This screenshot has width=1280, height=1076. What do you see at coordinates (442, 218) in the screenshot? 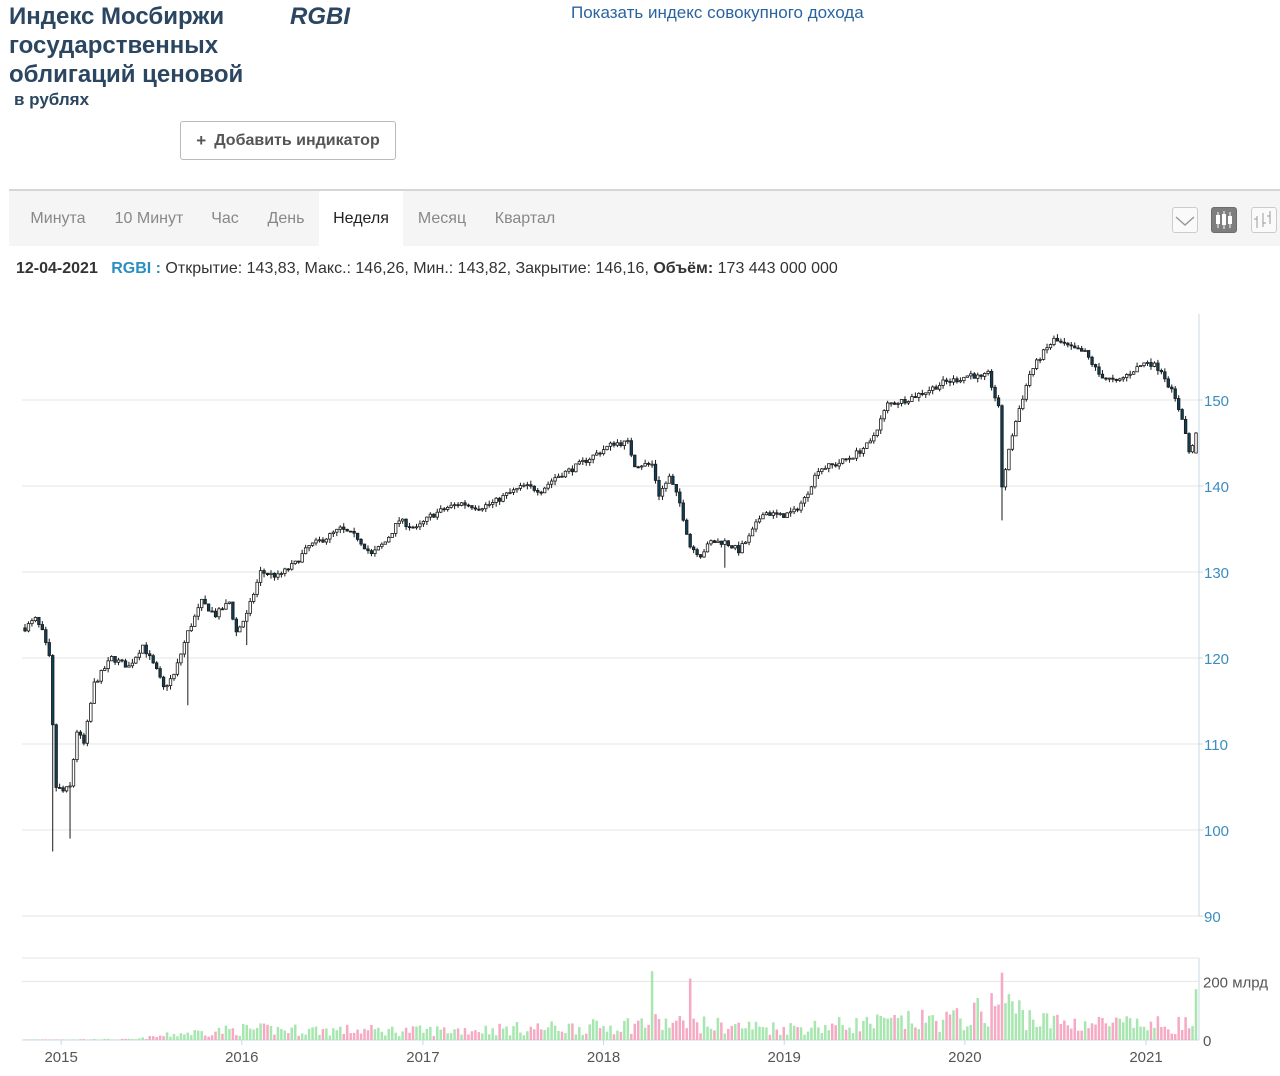
I see `tab-month: Месяц` at bounding box center [442, 218].